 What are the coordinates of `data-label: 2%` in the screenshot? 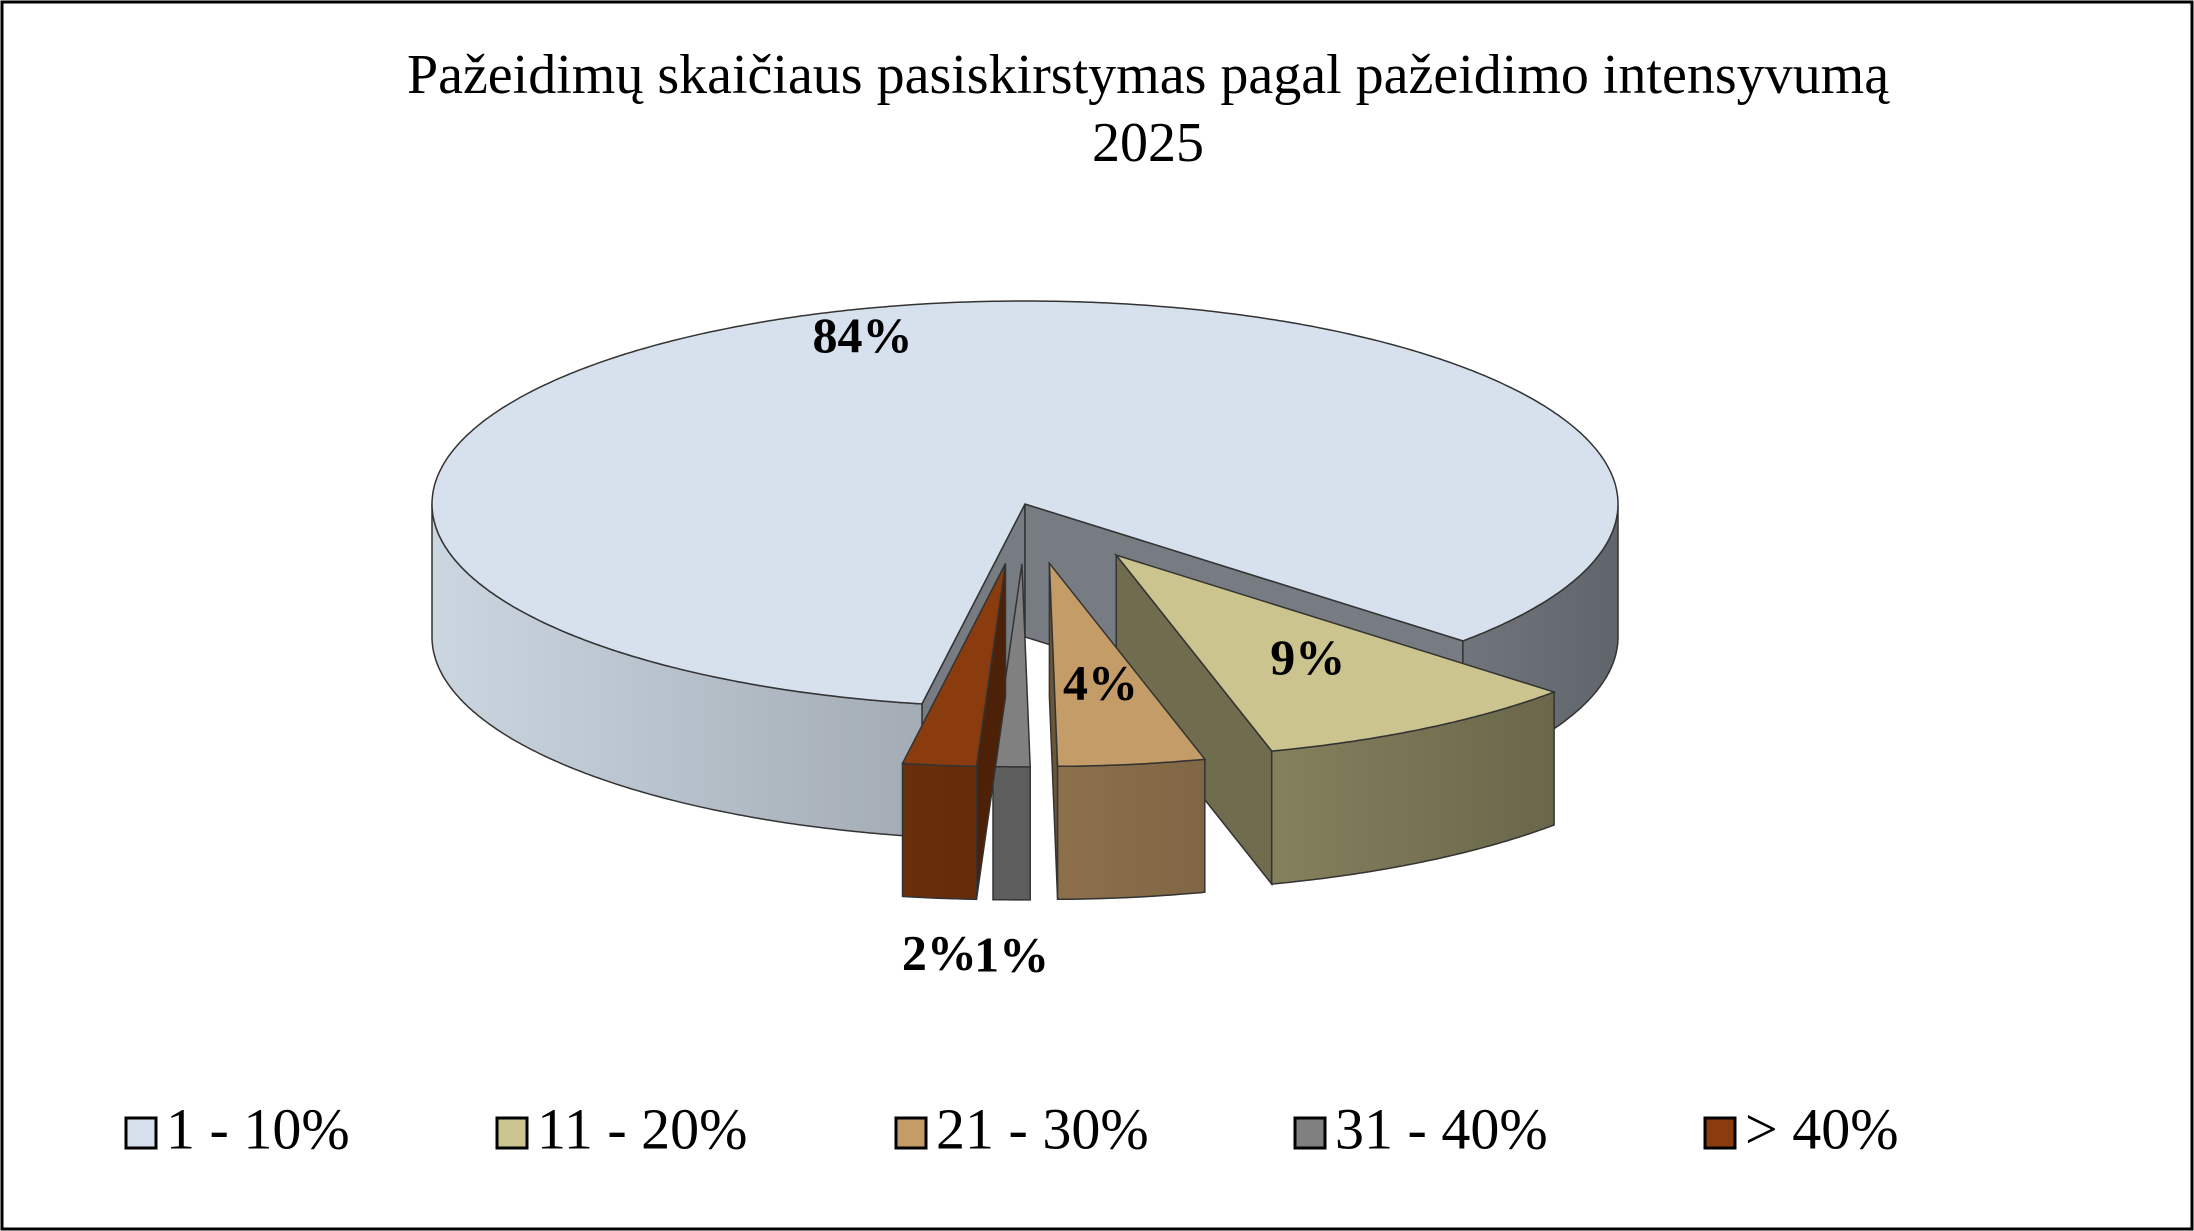 It's located at (939, 953).